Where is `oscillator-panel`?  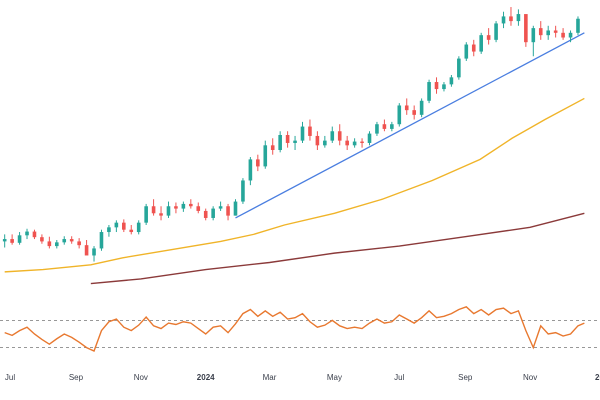 oscillator-panel is located at coordinates (300, 328).